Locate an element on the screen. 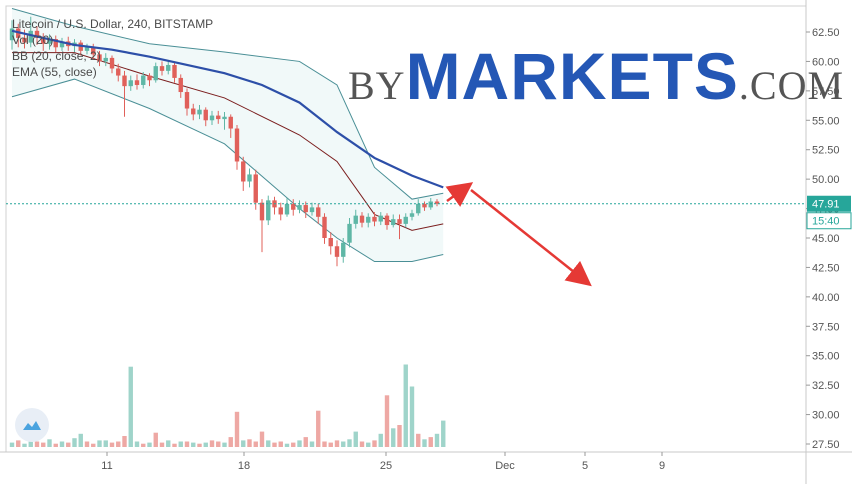  countdown-badge is located at coordinates (829, 221).